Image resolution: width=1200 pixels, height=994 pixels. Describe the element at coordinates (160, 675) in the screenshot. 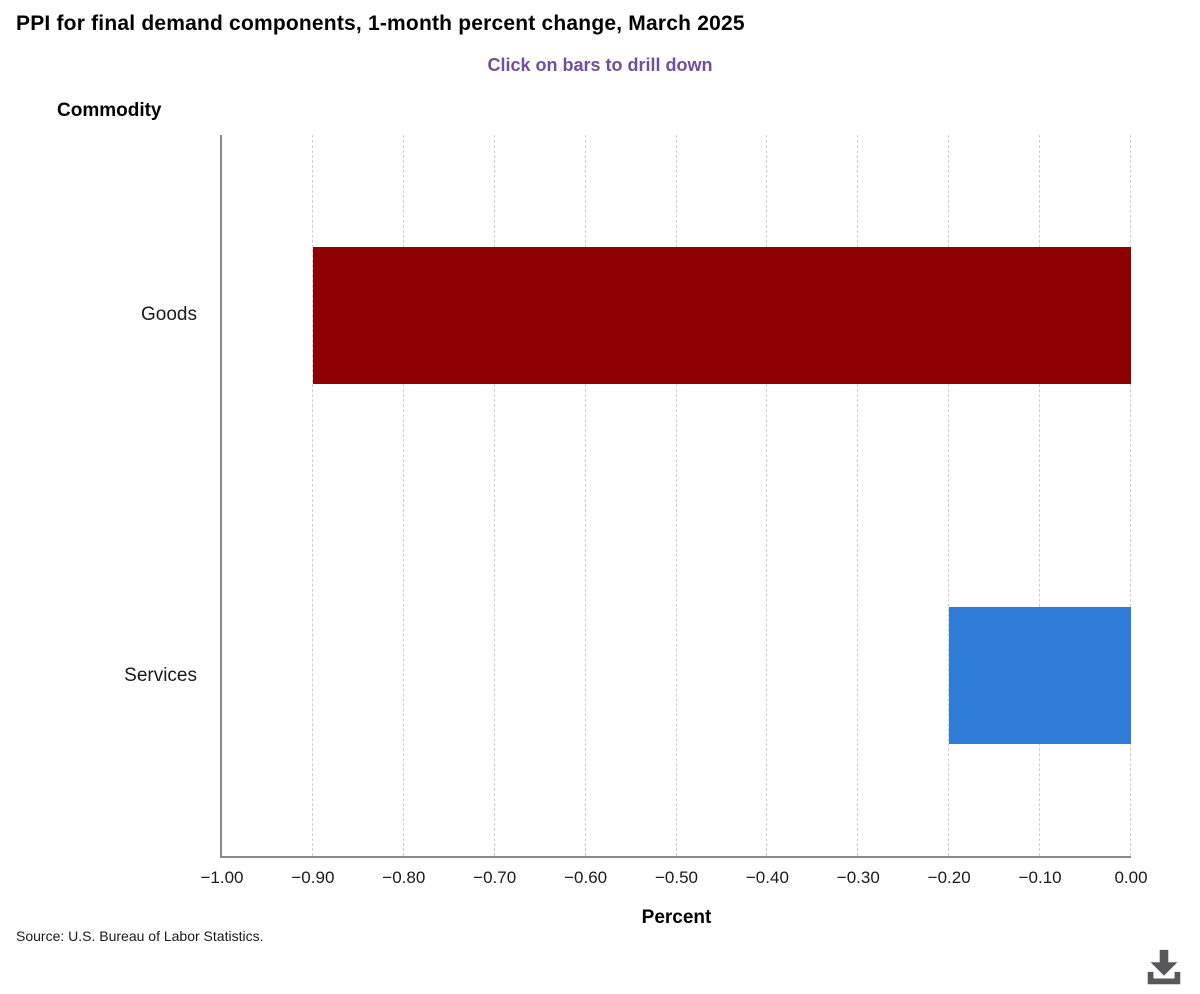

I see `category-label-services: Services` at that location.